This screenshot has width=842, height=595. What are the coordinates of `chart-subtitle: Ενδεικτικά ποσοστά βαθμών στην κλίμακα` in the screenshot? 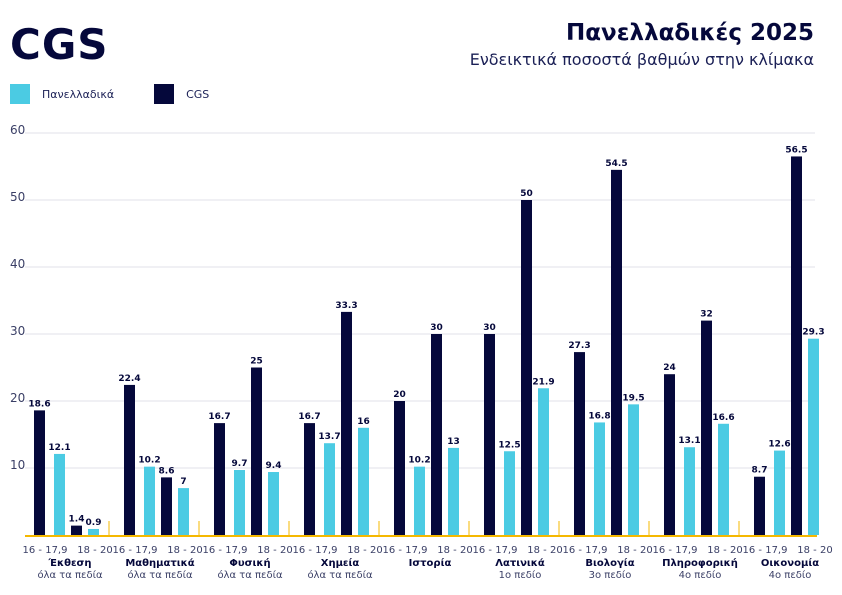 It's located at (641, 59).